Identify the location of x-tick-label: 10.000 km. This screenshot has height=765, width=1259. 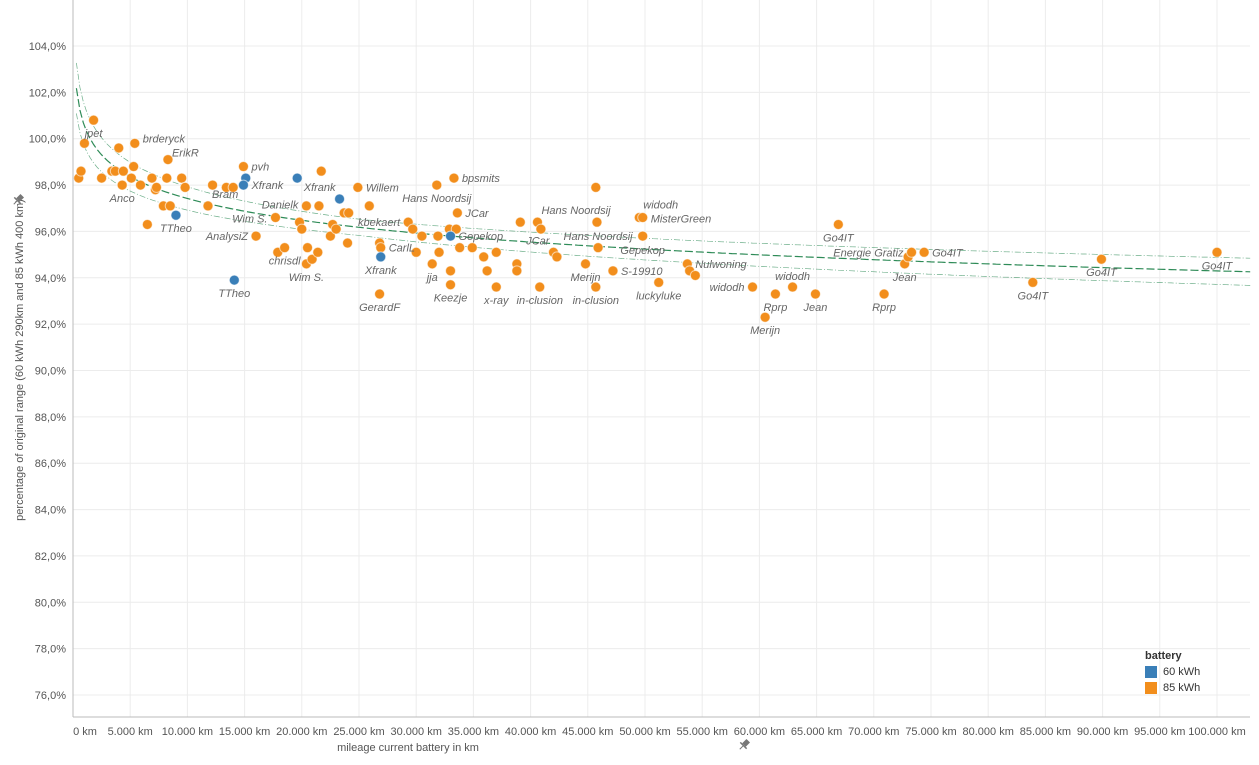
(187, 732).